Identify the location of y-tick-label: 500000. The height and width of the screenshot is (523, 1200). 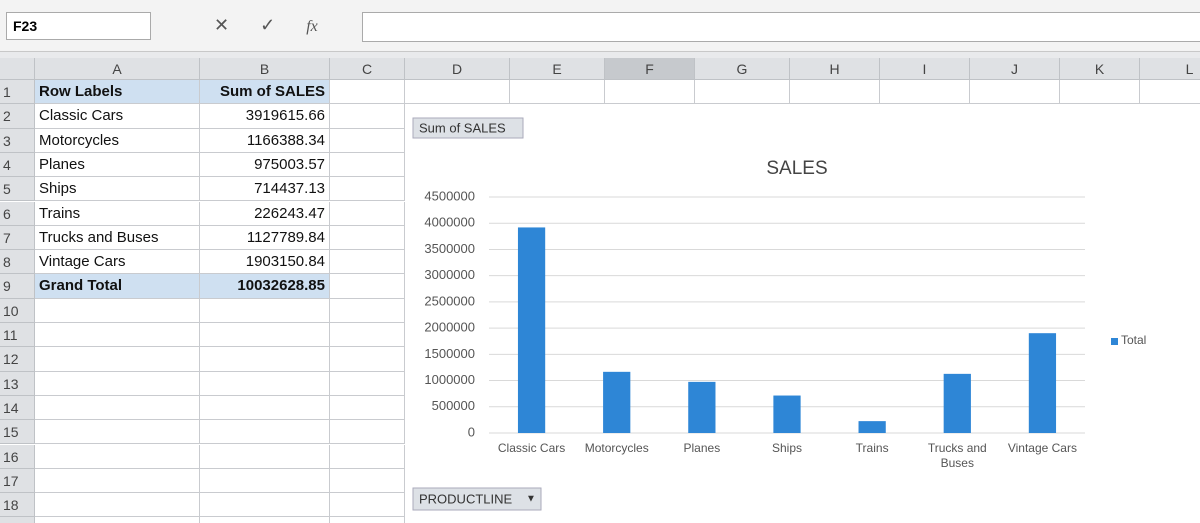
(453, 405).